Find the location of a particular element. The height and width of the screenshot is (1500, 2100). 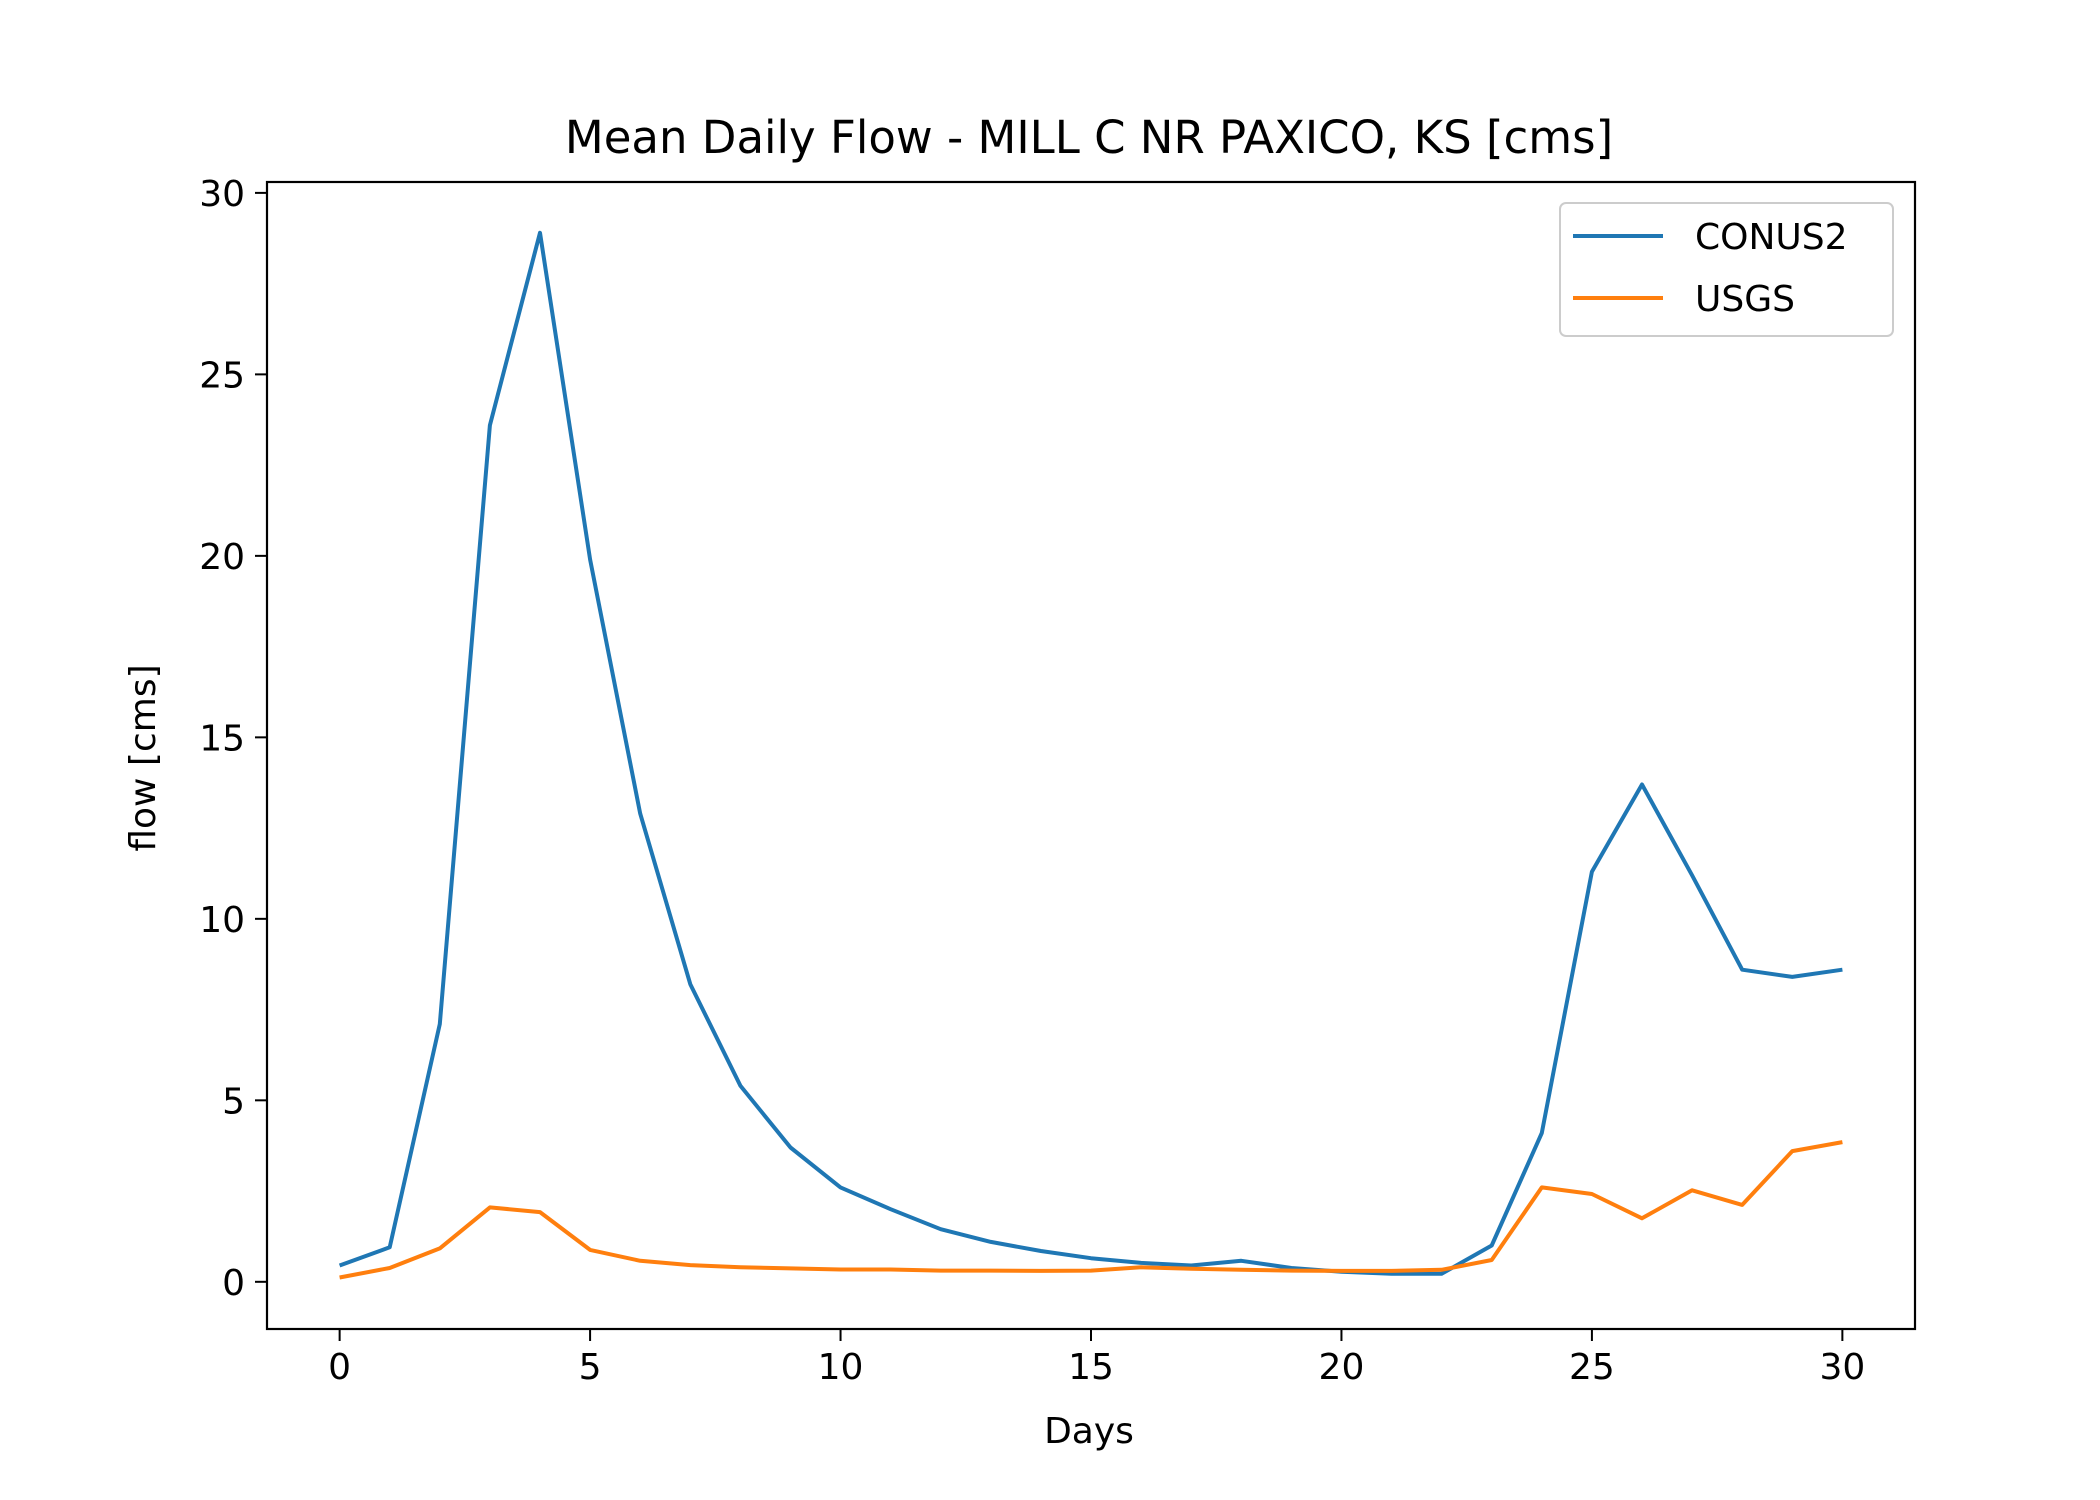

series-line-usgs is located at coordinates (1091, 1210).